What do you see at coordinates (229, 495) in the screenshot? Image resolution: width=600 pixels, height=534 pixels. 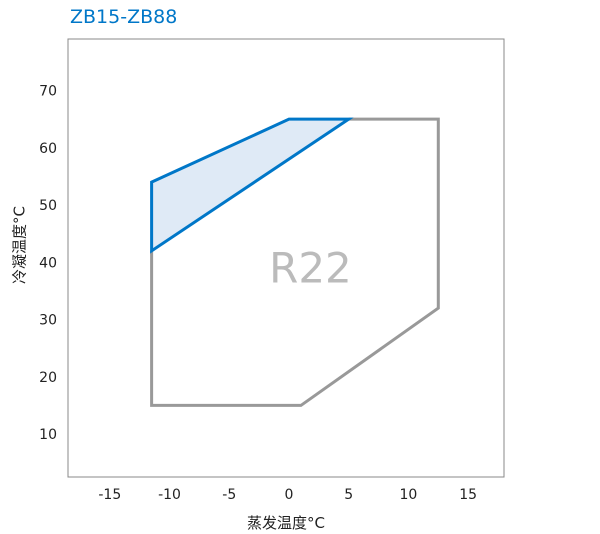 I see `x-tick-label: -5` at bounding box center [229, 495].